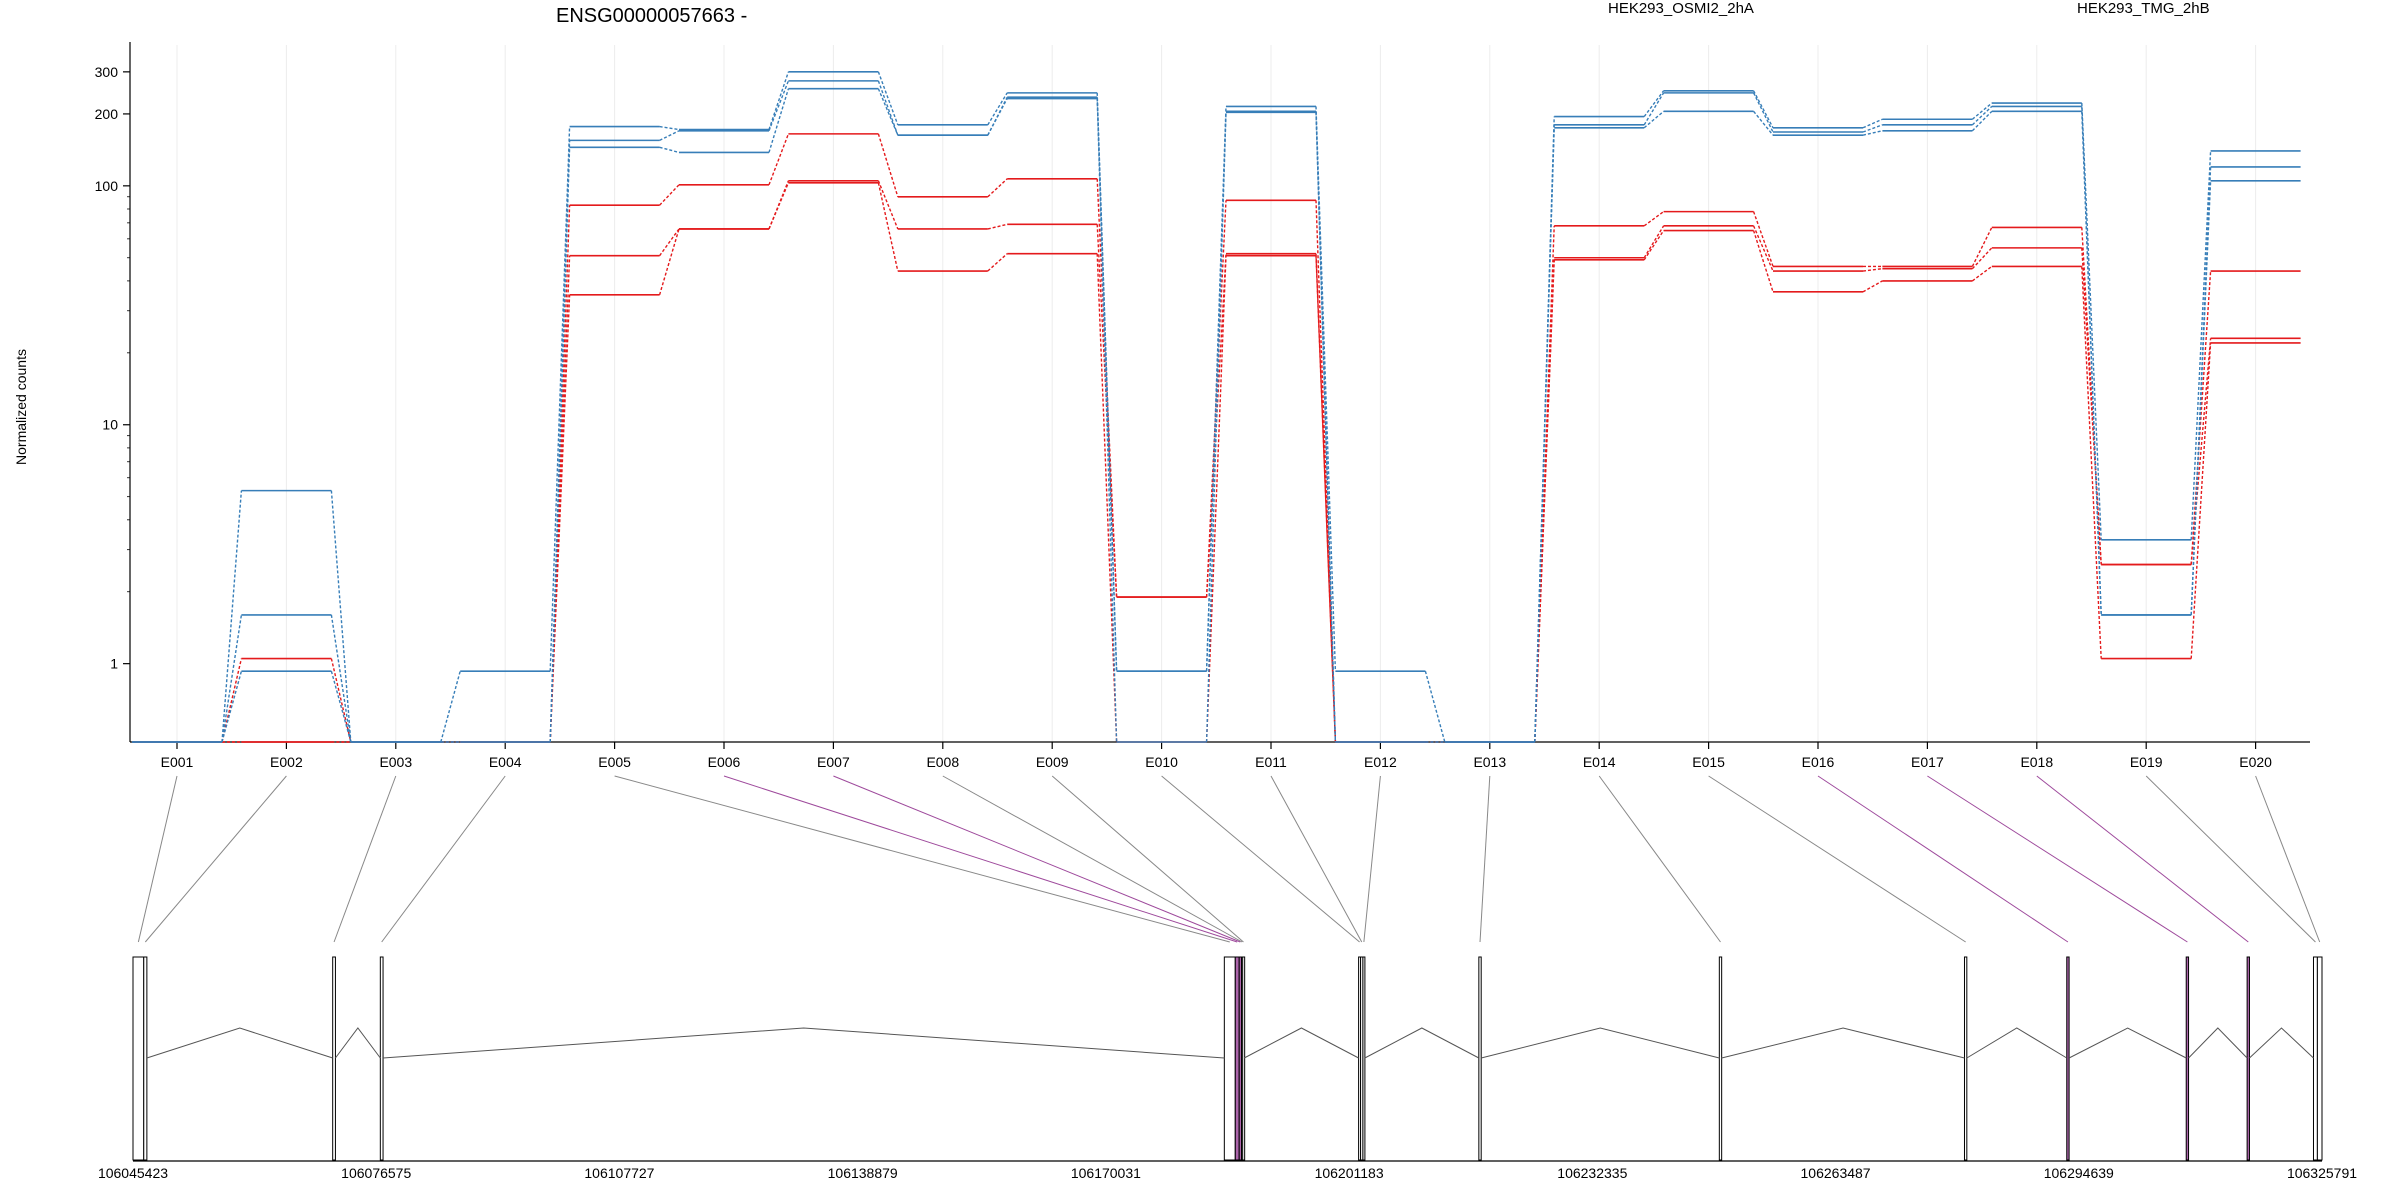 Image resolution: width=2400 pixels, height=1200 pixels. Describe the element at coordinates (2319, 1058) in the screenshot. I see `exon-box-e020` at that location.